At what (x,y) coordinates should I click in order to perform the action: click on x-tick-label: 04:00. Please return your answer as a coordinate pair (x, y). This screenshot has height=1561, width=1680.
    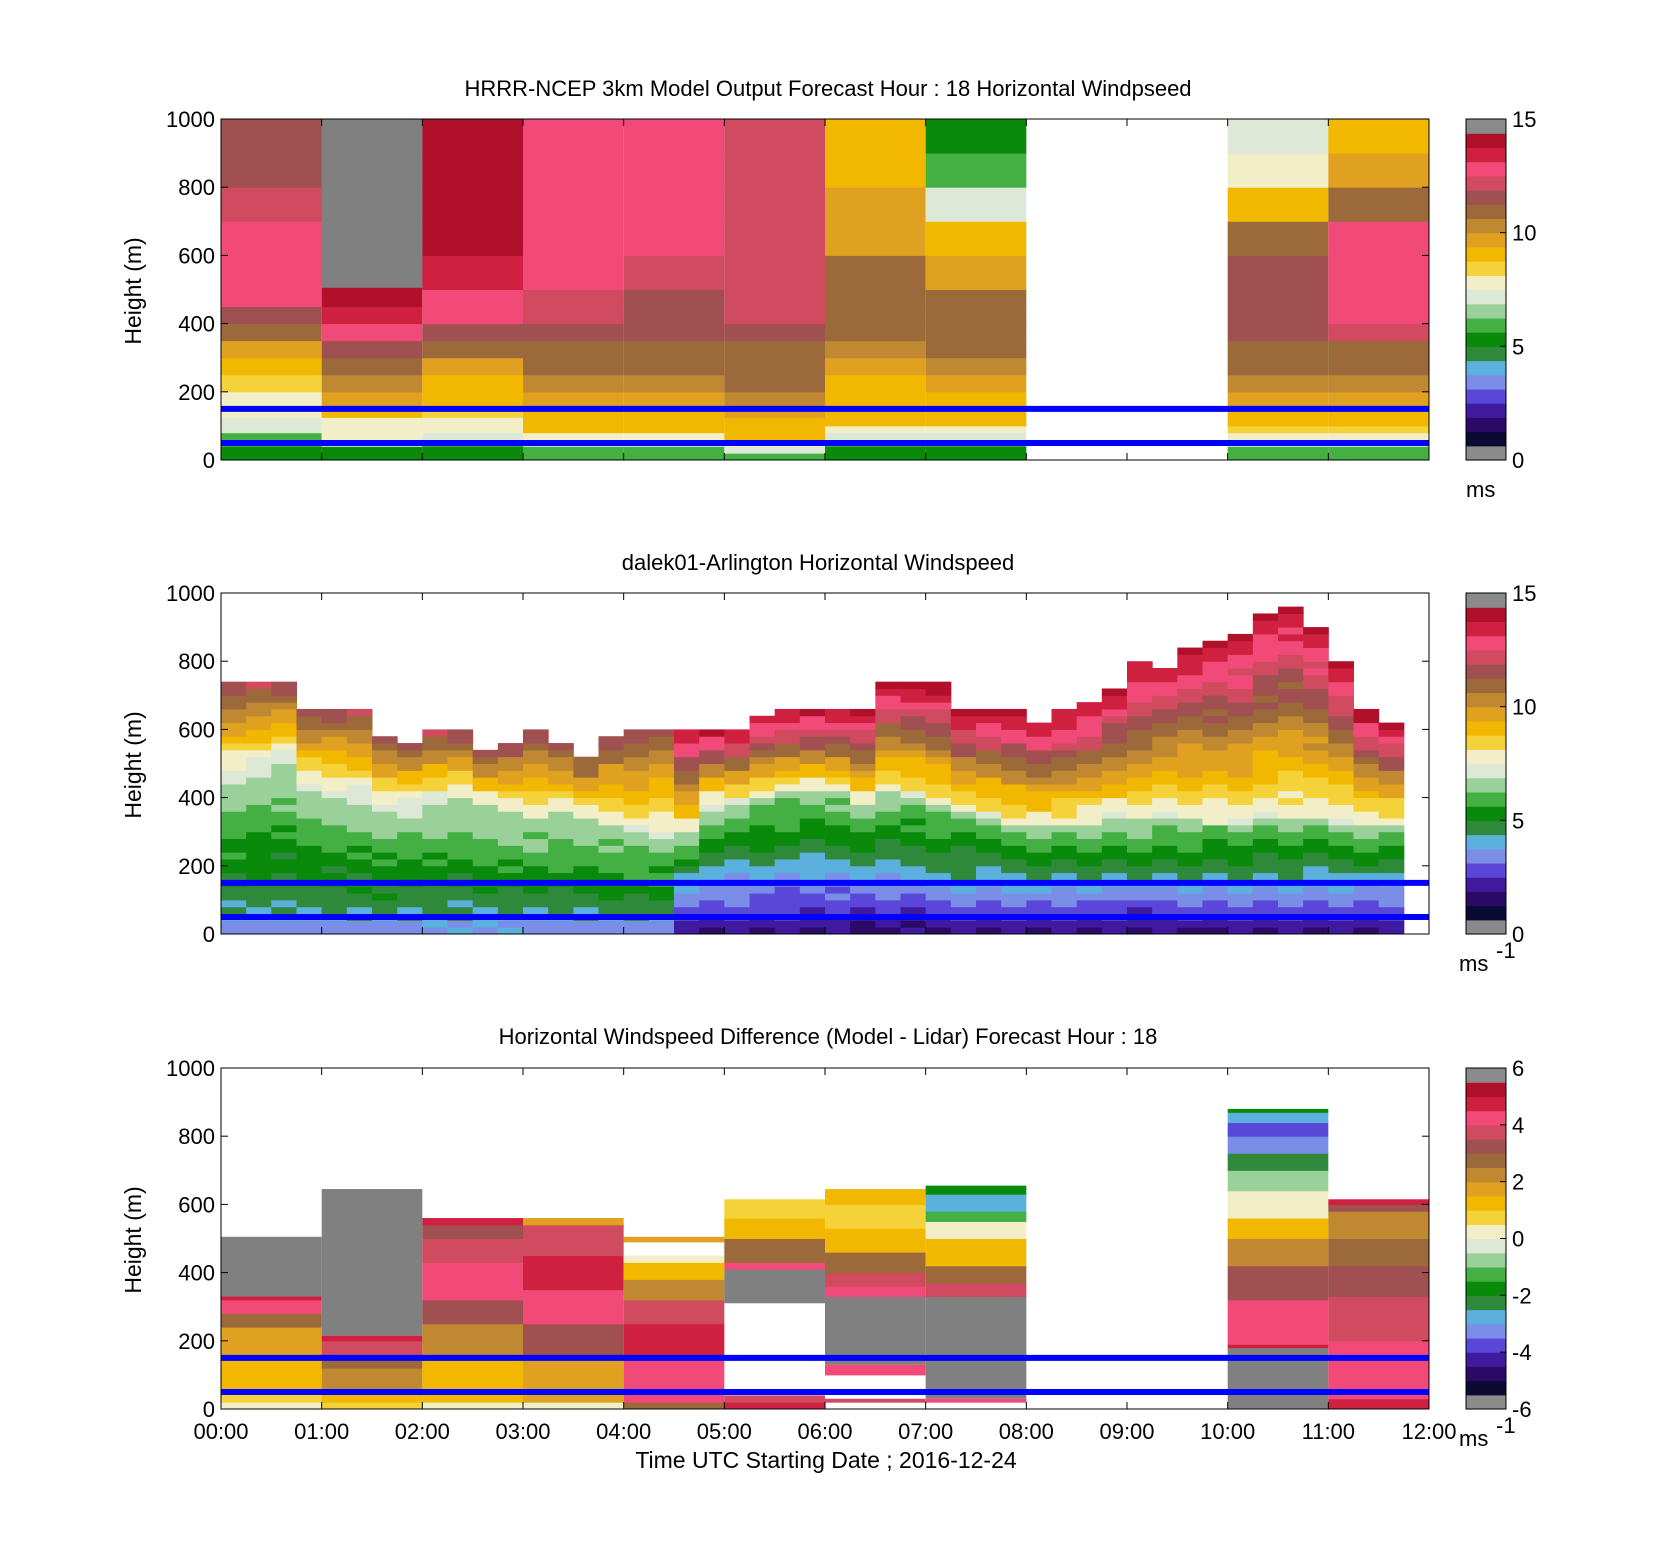
    Looking at the image, I should click on (623, 1431).